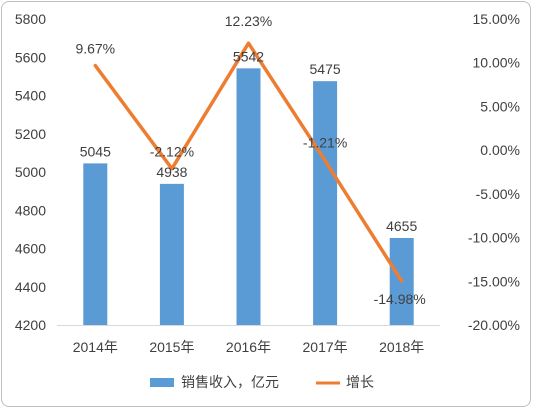  I want to click on x-axis-category-label: 2014年, so click(95, 347).